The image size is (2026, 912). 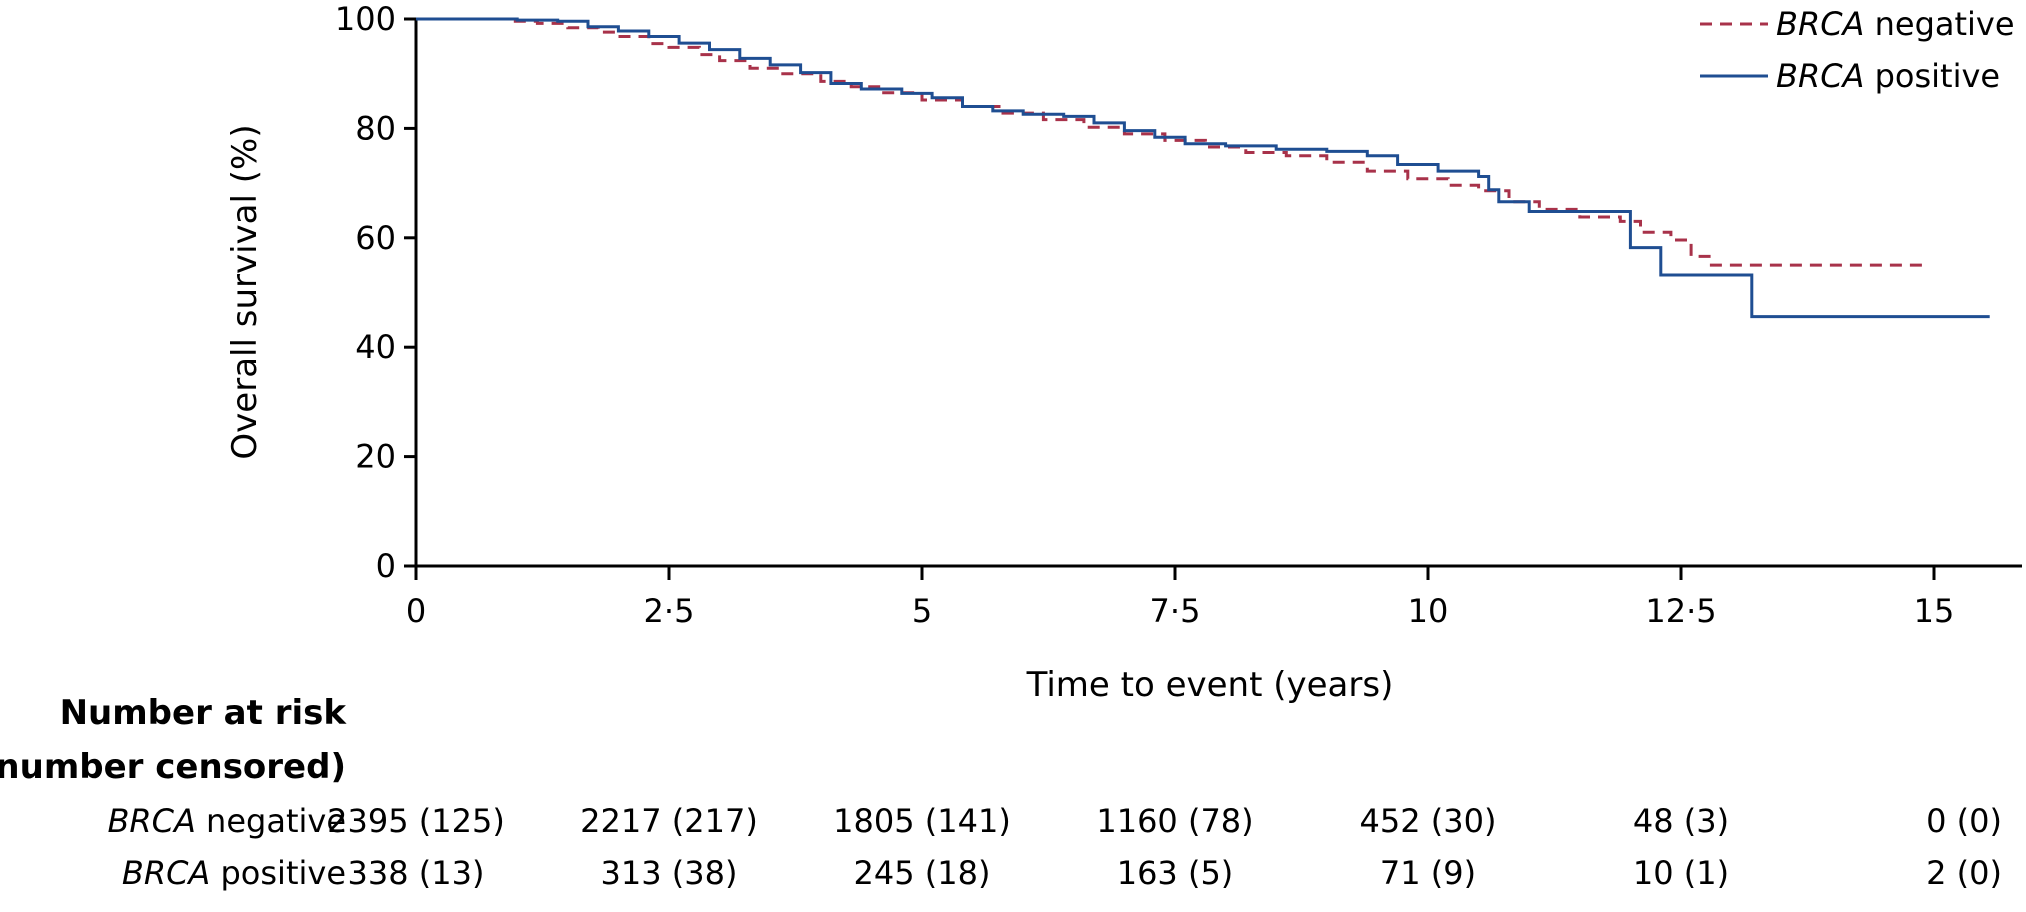 What do you see at coordinates (1174, 821) in the screenshot?
I see `risk-cell: 1160 (78)` at bounding box center [1174, 821].